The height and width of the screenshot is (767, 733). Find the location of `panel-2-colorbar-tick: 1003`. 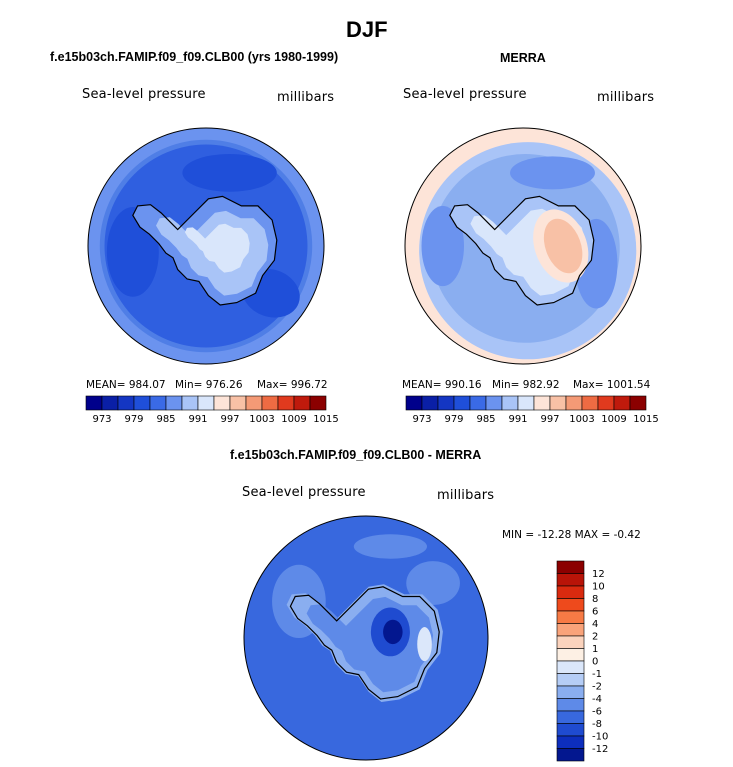

panel-2-colorbar-tick: 1003 is located at coordinates (581, 419).